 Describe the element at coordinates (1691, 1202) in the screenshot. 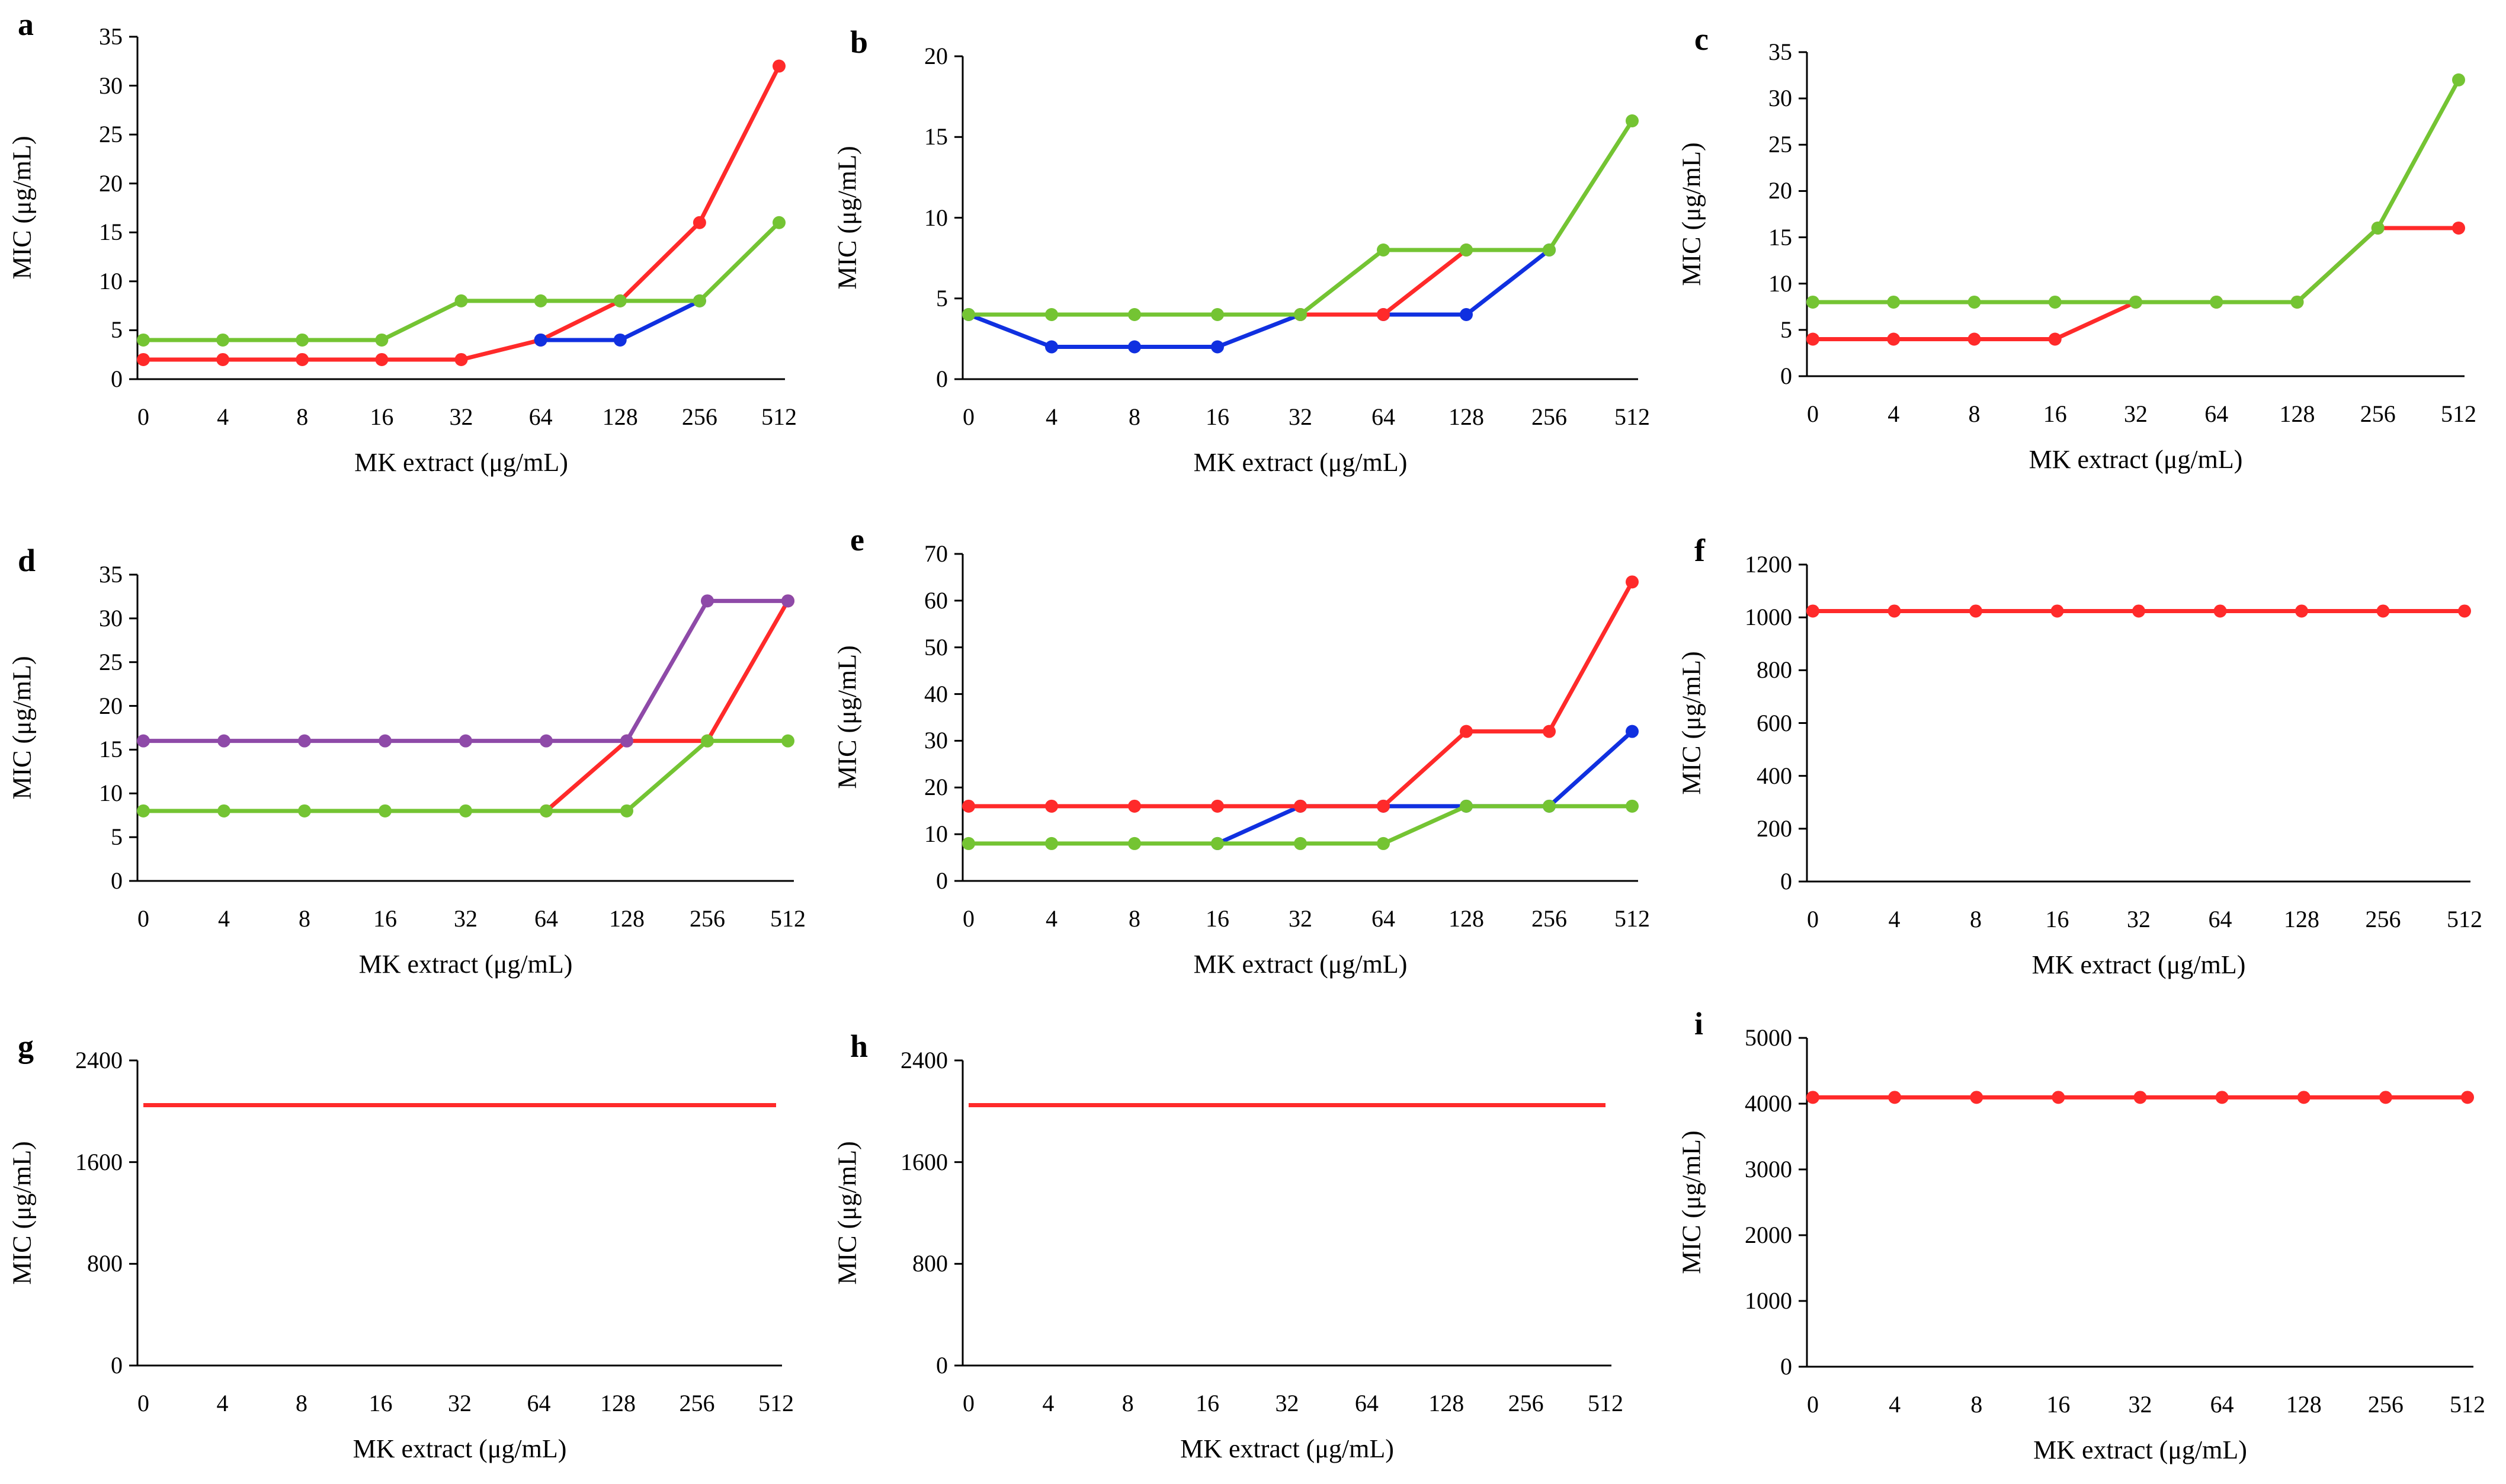

I see `y-axis-title: MIC (μg/mL)` at that location.